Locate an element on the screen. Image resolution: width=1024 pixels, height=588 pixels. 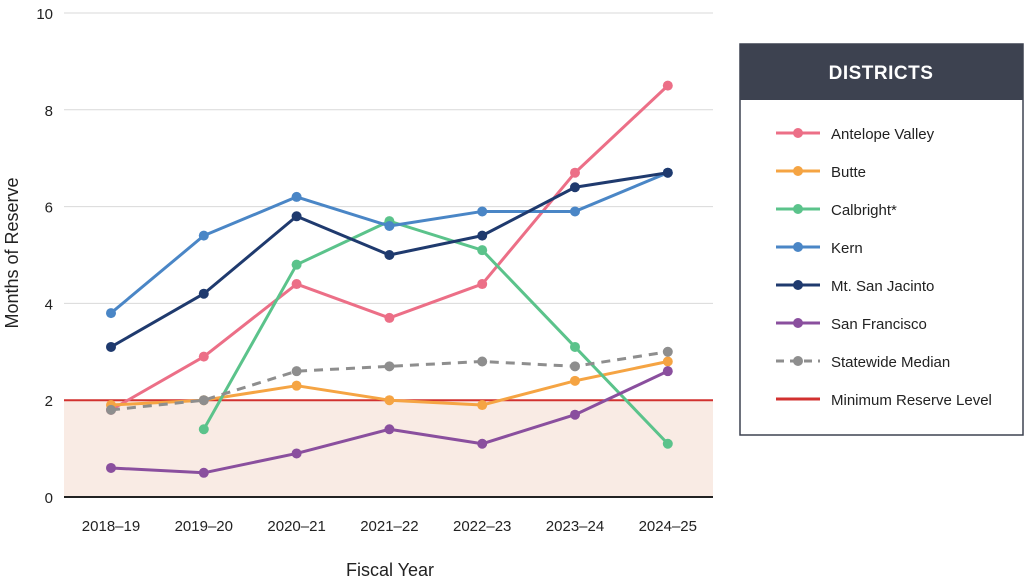
series-kern is located at coordinates (389, 243).